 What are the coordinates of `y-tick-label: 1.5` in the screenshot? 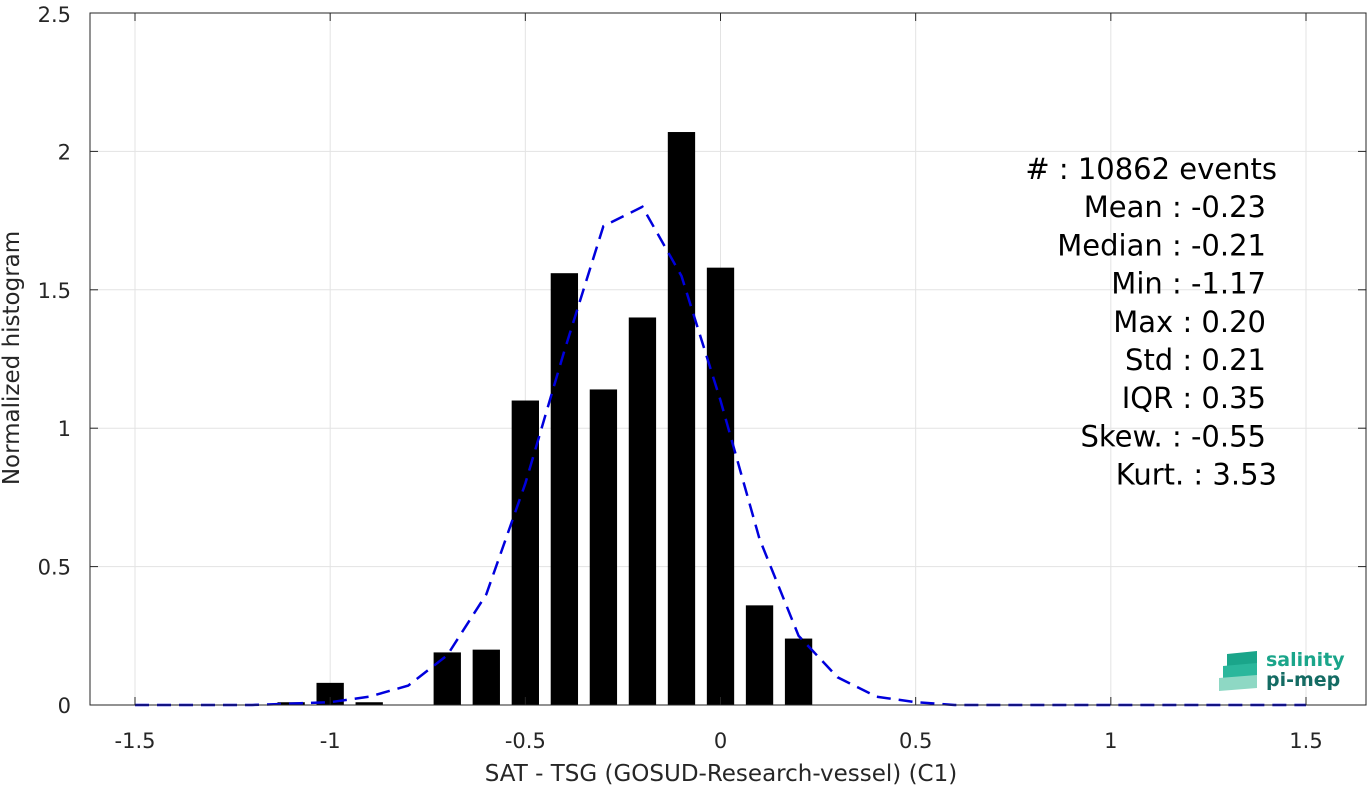 It's located at (54, 291).